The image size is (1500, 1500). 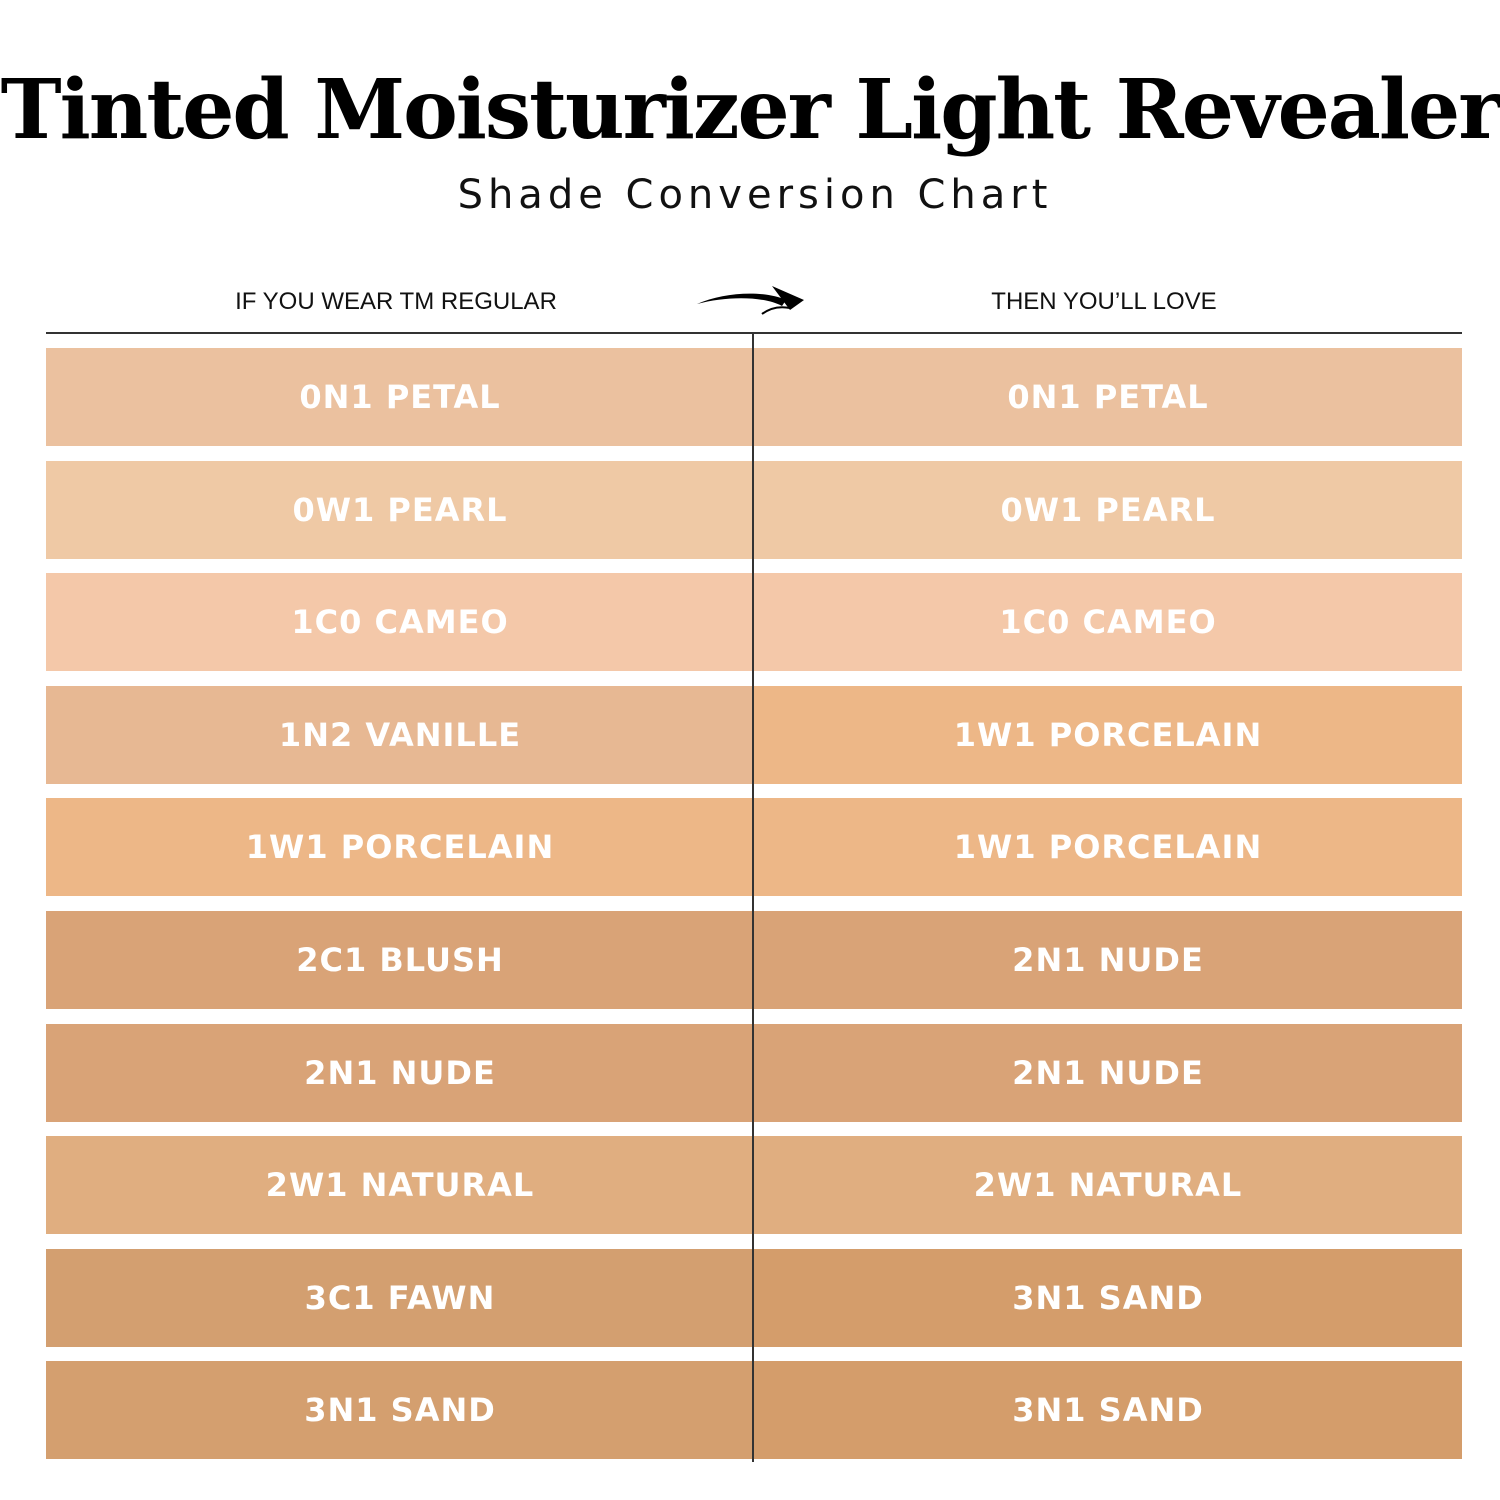 What do you see at coordinates (400, 1410) in the screenshot?
I see `current-shade-cell: 3N1 SAND` at bounding box center [400, 1410].